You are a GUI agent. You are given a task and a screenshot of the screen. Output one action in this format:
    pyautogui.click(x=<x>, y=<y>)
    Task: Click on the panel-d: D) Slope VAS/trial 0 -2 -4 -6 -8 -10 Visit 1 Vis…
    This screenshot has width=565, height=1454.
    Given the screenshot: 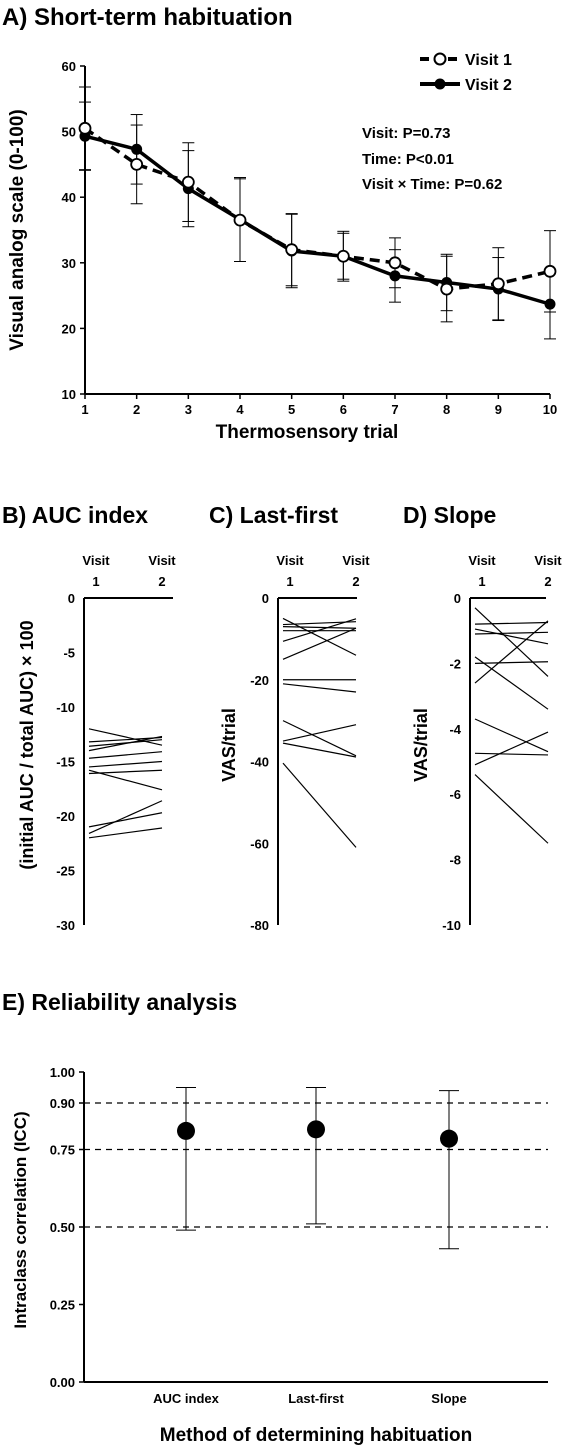 What is the action you would take?
    pyautogui.click(x=482, y=717)
    